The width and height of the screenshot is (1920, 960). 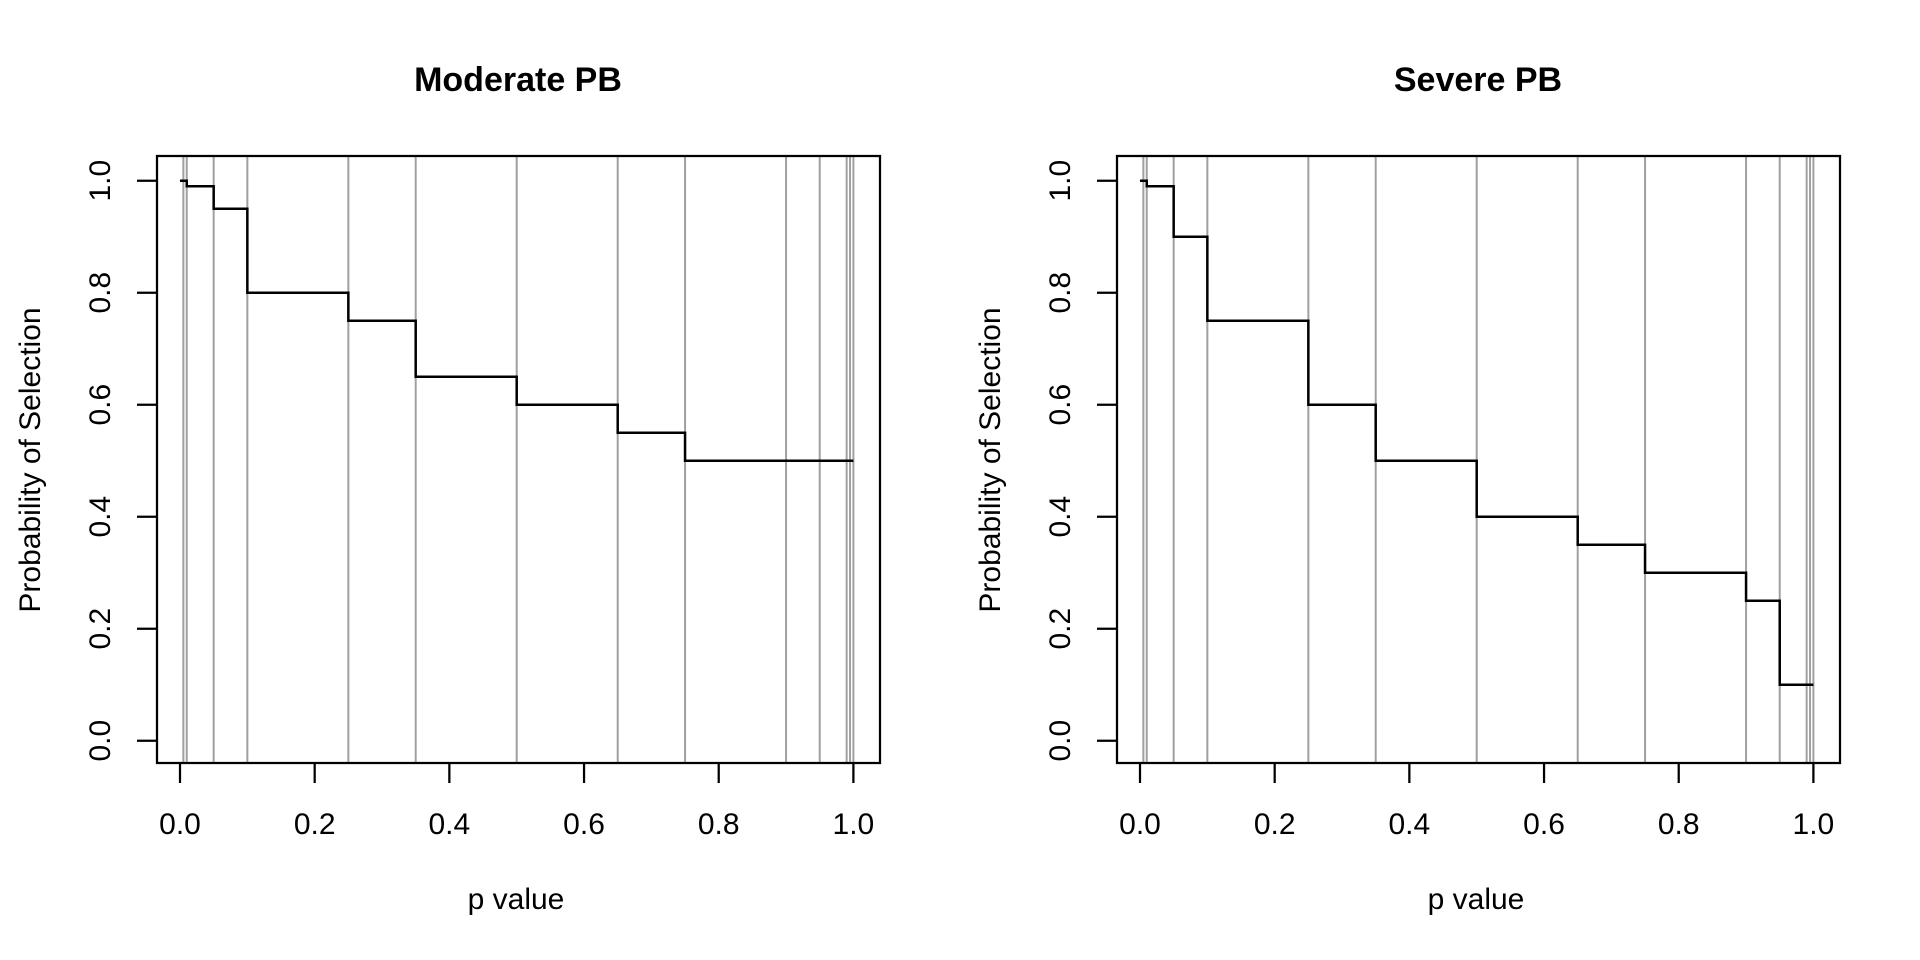 What do you see at coordinates (990, 460) in the screenshot?
I see `y-axis-label-severe: Probability of Selection` at bounding box center [990, 460].